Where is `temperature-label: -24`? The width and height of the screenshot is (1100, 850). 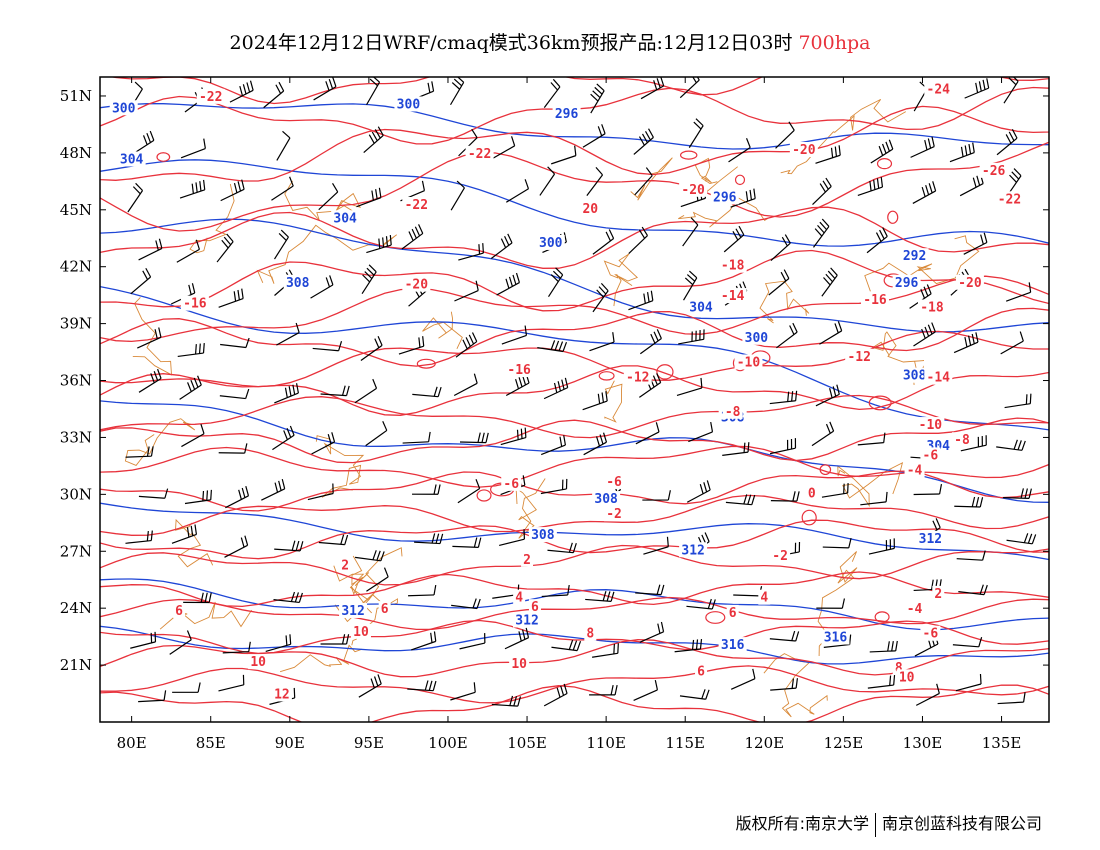 temperature-label: -24 is located at coordinates (939, 89).